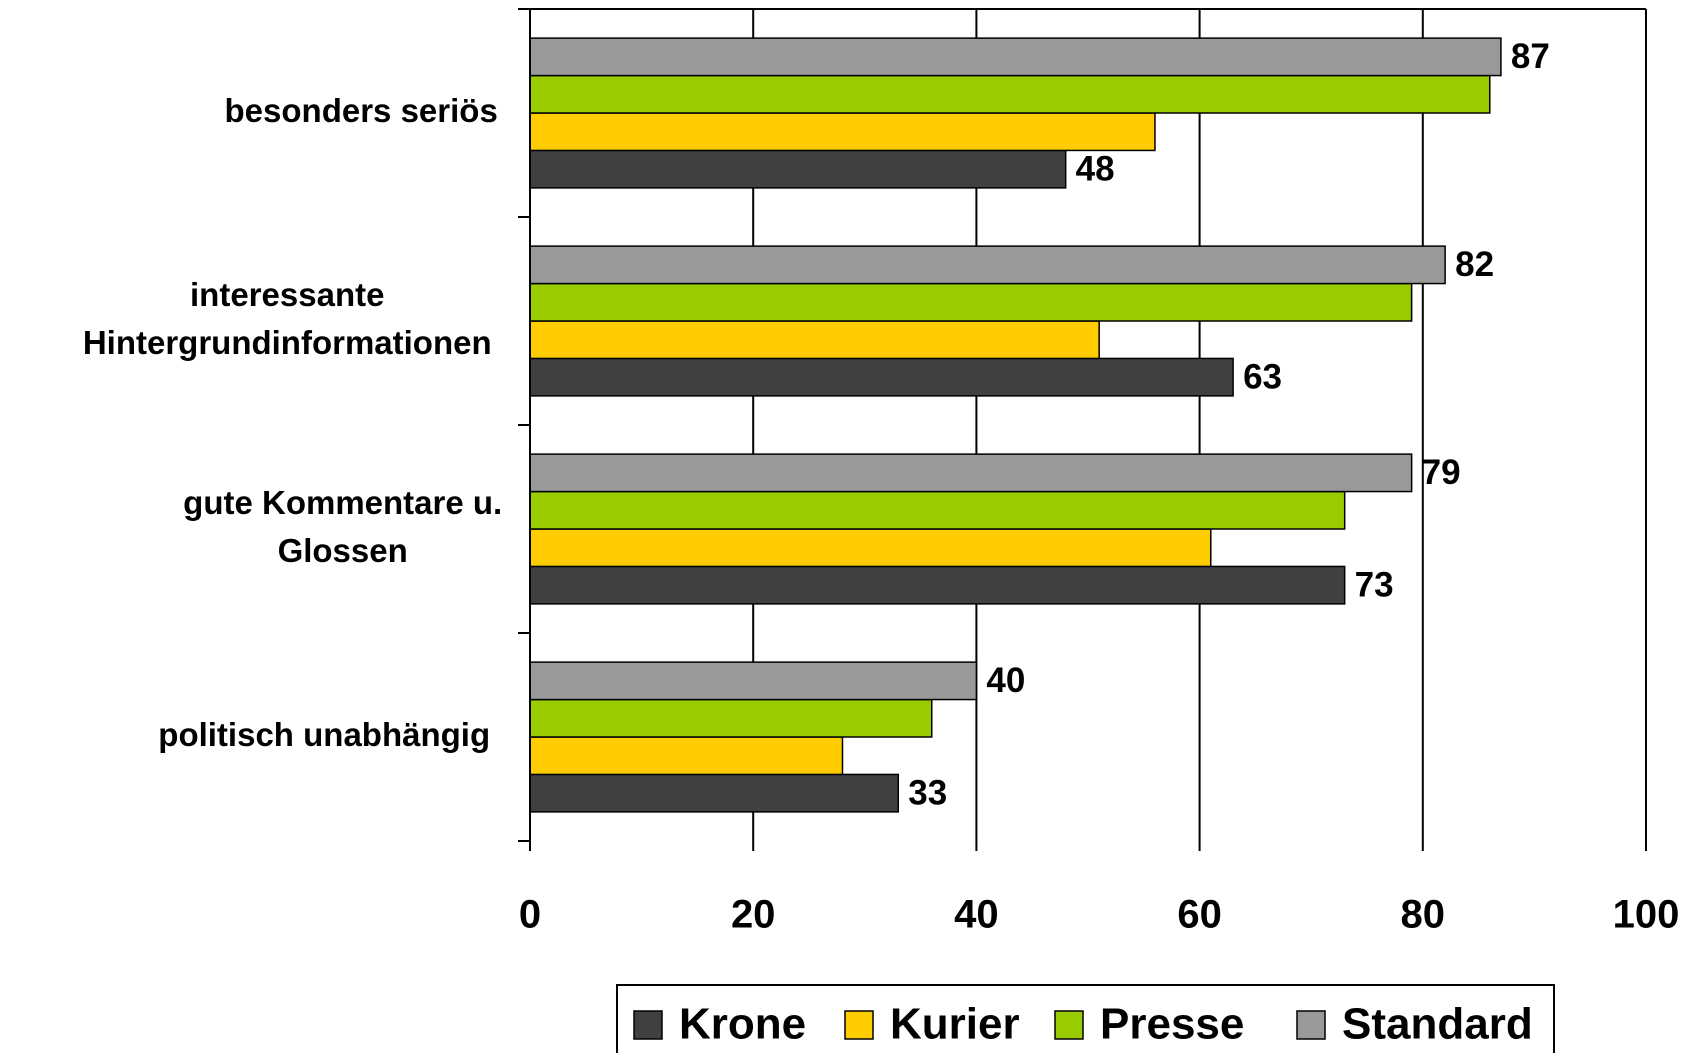  I want to click on data-label: 33, so click(927, 792).